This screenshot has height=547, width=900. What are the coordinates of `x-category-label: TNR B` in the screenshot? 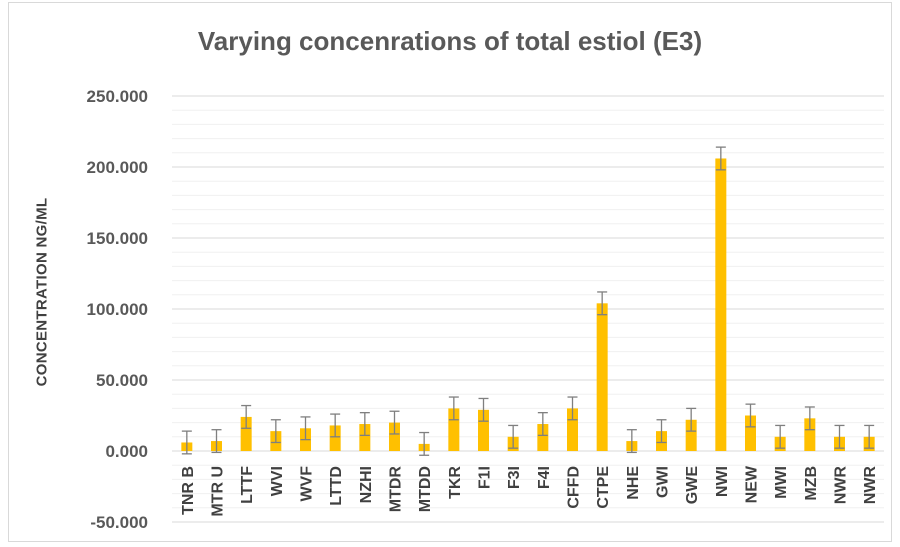 It's located at (188, 490).